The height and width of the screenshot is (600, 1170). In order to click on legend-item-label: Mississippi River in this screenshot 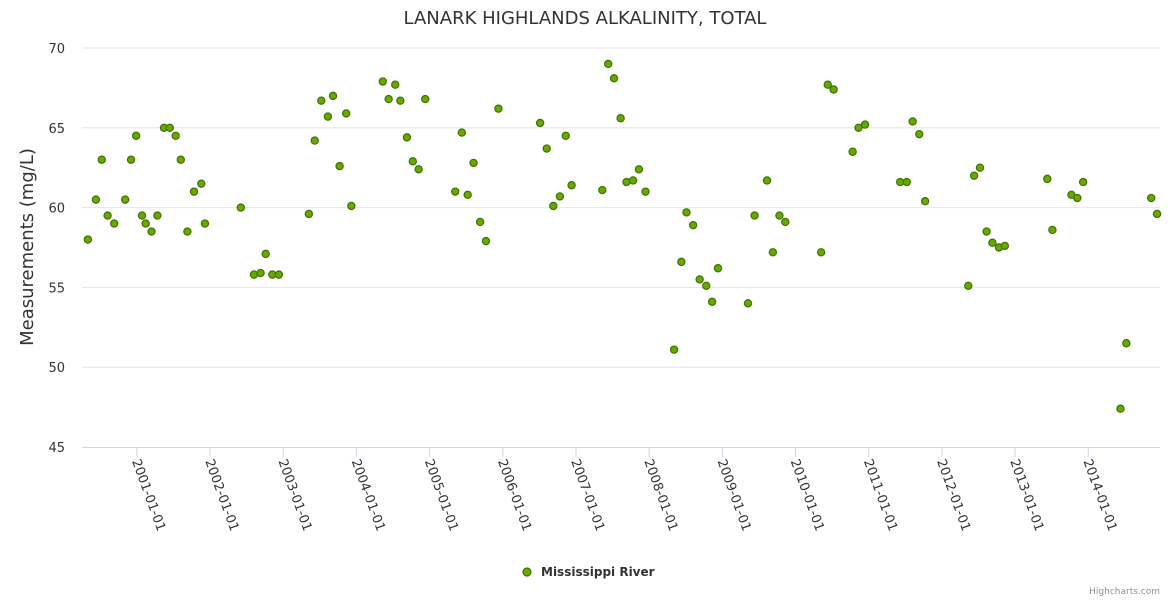, I will do `click(598, 572)`.